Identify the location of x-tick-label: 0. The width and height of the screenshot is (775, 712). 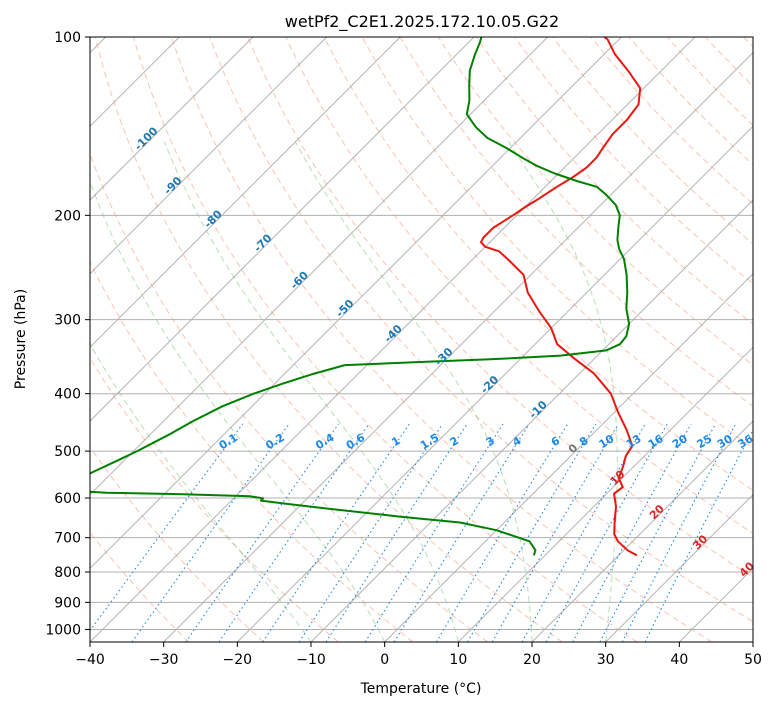
(384, 660).